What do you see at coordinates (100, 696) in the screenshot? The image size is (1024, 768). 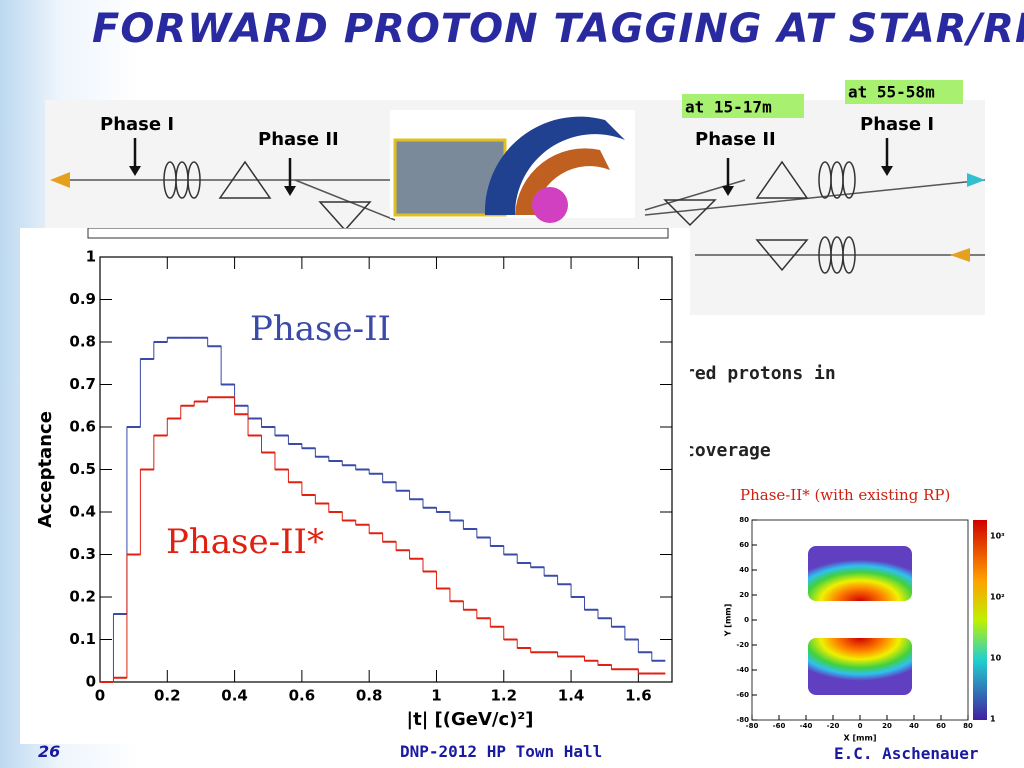 I see `x-tick-label: 0` at bounding box center [100, 696].